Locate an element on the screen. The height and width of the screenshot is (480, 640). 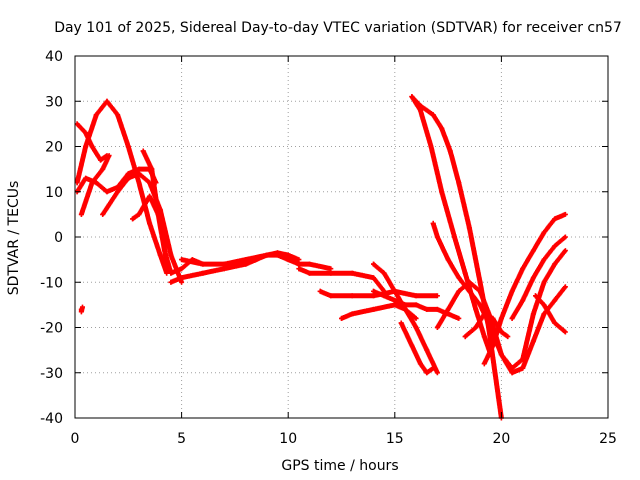
x-tick-label: 5 is located at coordinates (181, 439).